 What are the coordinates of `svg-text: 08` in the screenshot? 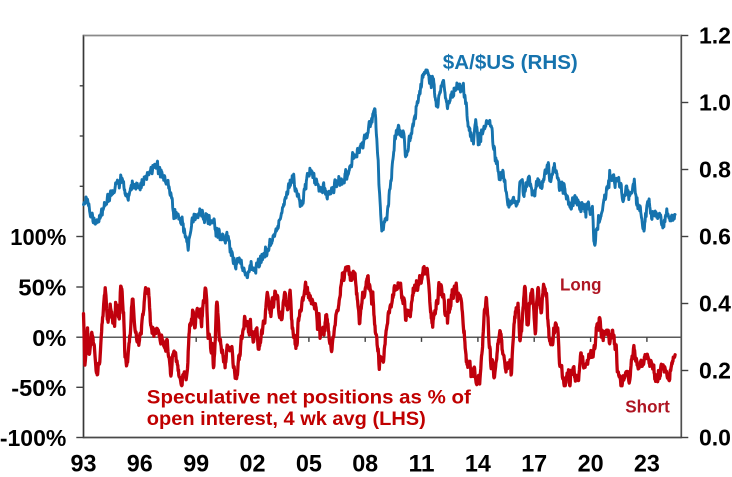 It's located at (365, 463).